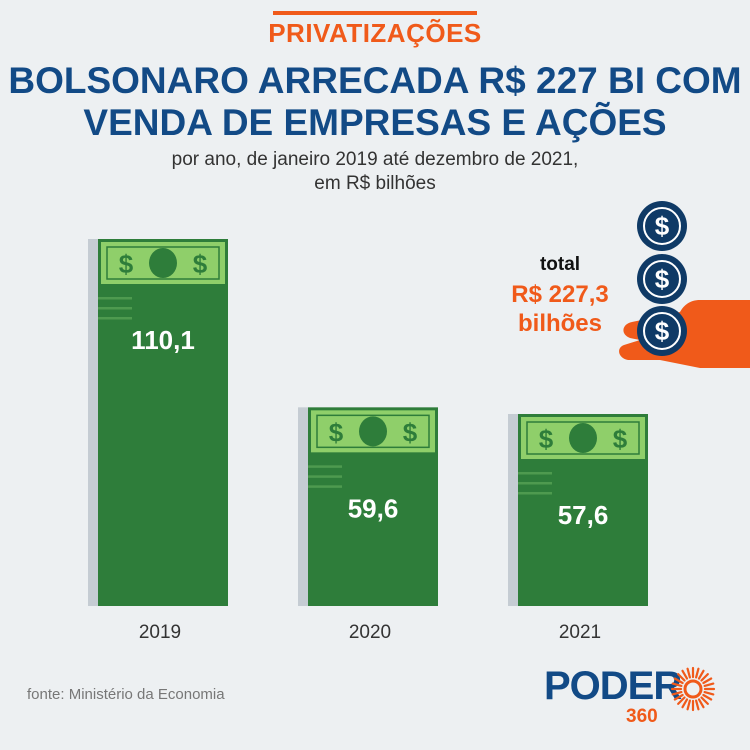 The width and height of the screenshot is (750, 750). Describe the element at coordinates (160, 632) in the screenshot. I see `x-tick-label-2019: 2019` at that location.